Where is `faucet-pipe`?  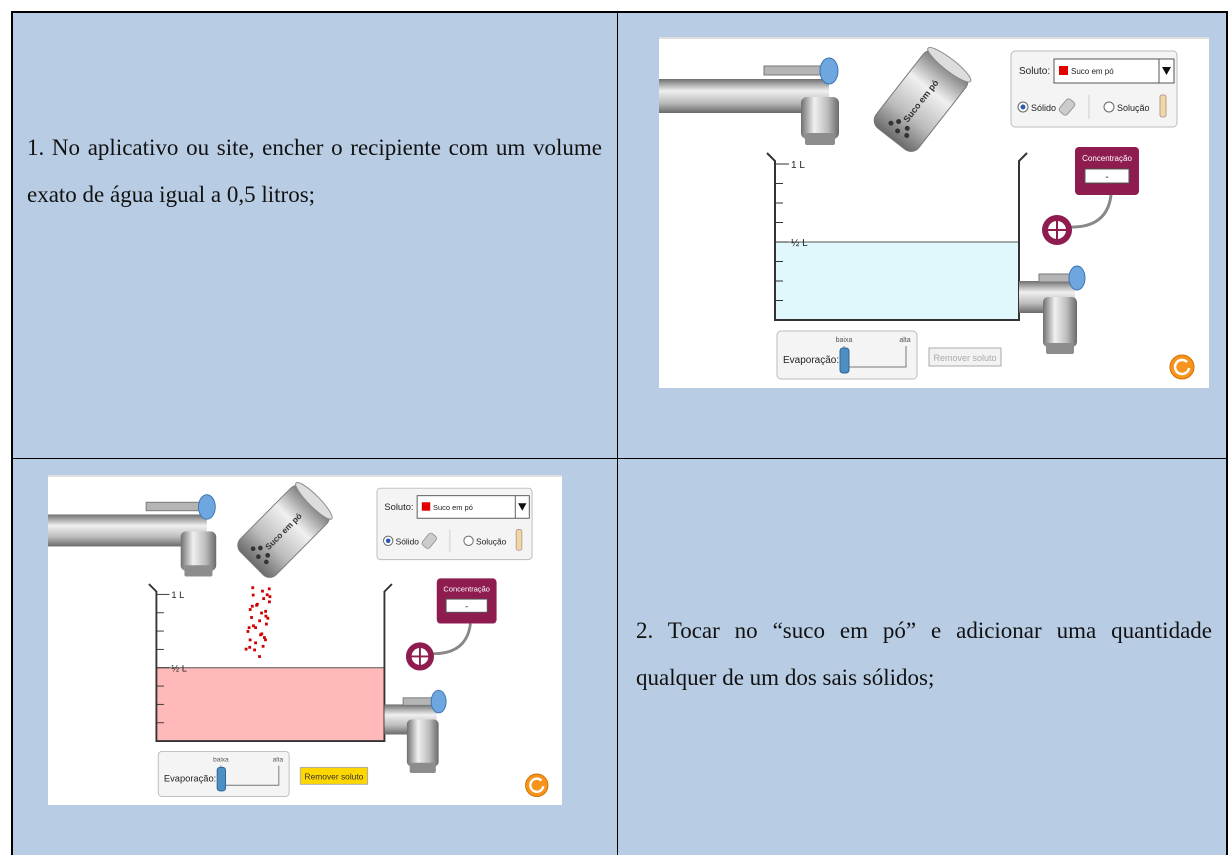
faucet-pipe is located at coordinates (127, 530).